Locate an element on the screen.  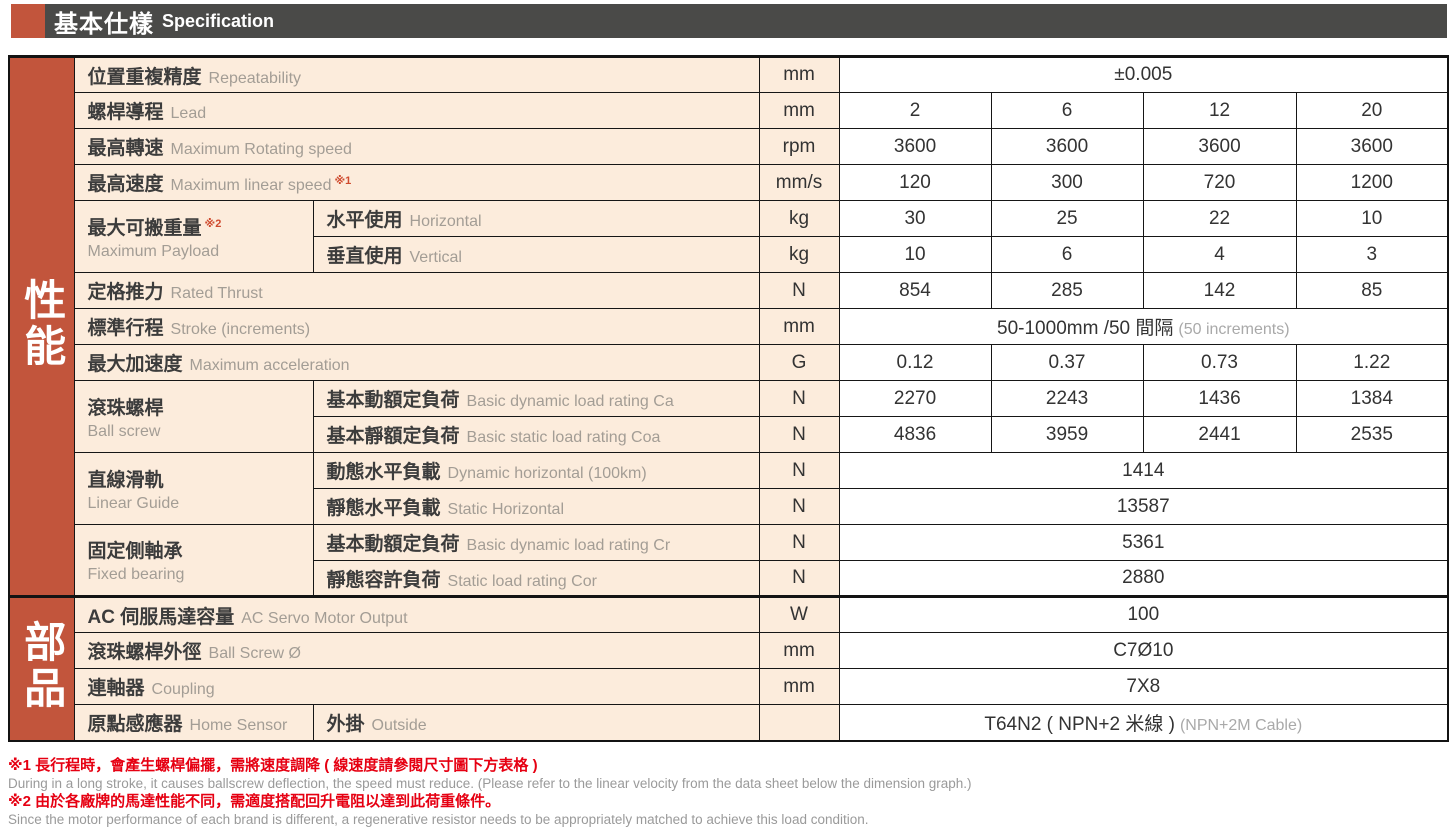
label-en: Maximum linear speed is located at coordinates (251, 185).